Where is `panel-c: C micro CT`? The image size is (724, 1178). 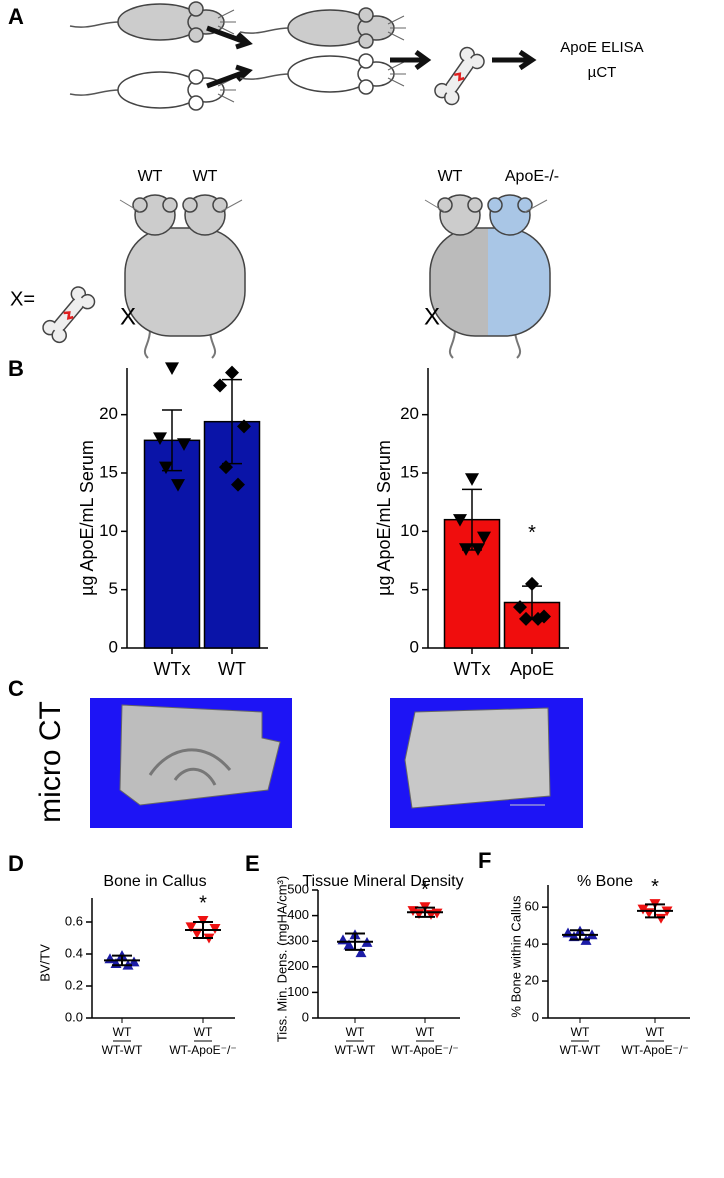
panel-c: C micro CT is located at coordinates (295, 752).